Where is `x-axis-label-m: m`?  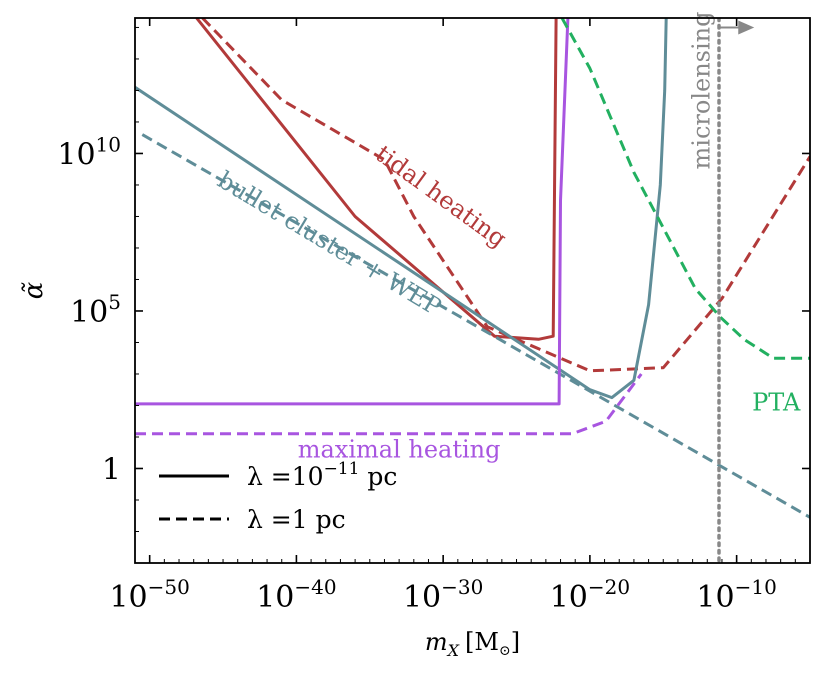 x-axis-label-m: m is located at coordinates (436, 642).